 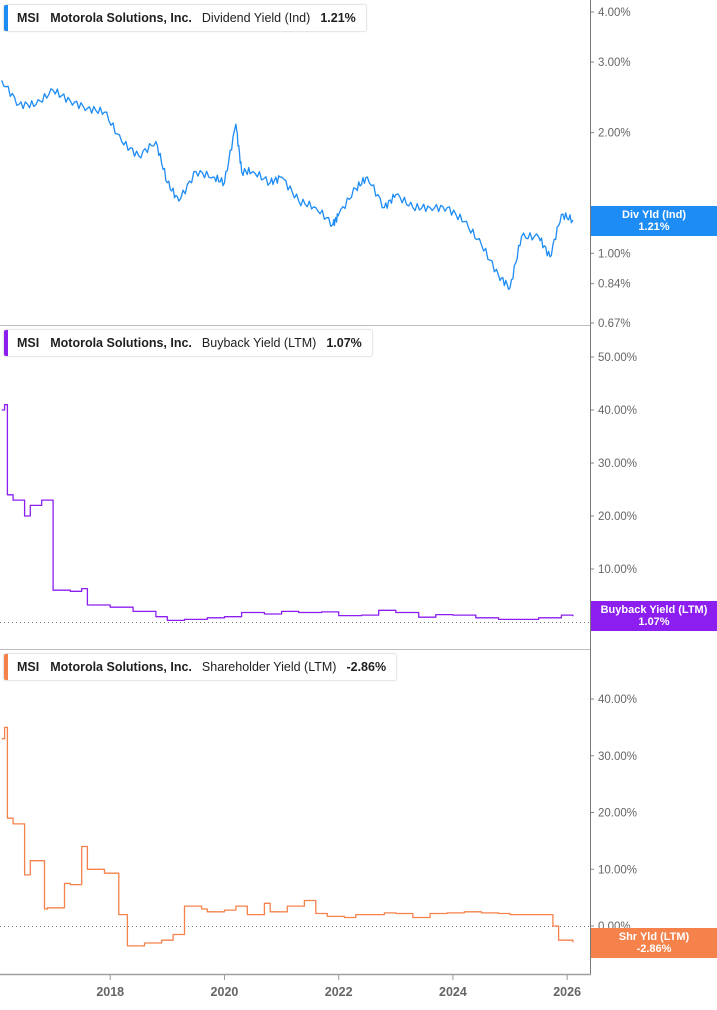 What do you see at coordinates (614, 324) in the screenshot?
I see `y-tick-label: 0.67%` at bounding box center [614, 324].